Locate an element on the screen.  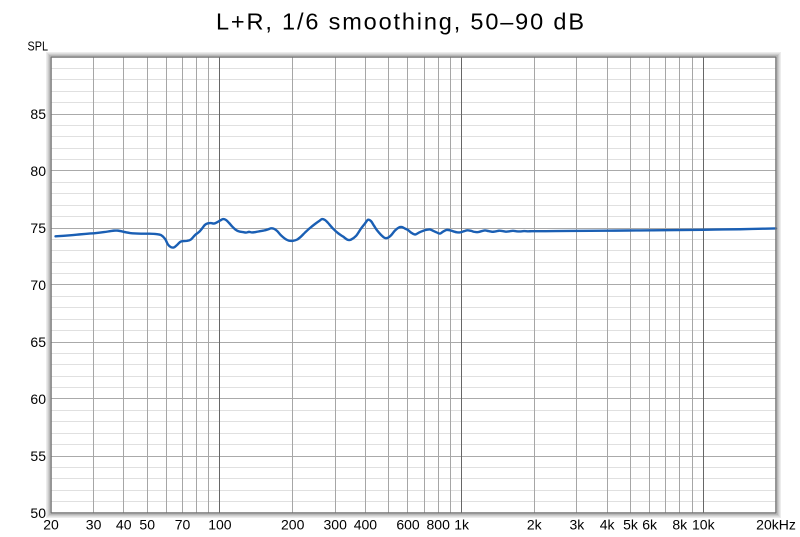
svg-text: 75 is located at coordinates (38, 228).